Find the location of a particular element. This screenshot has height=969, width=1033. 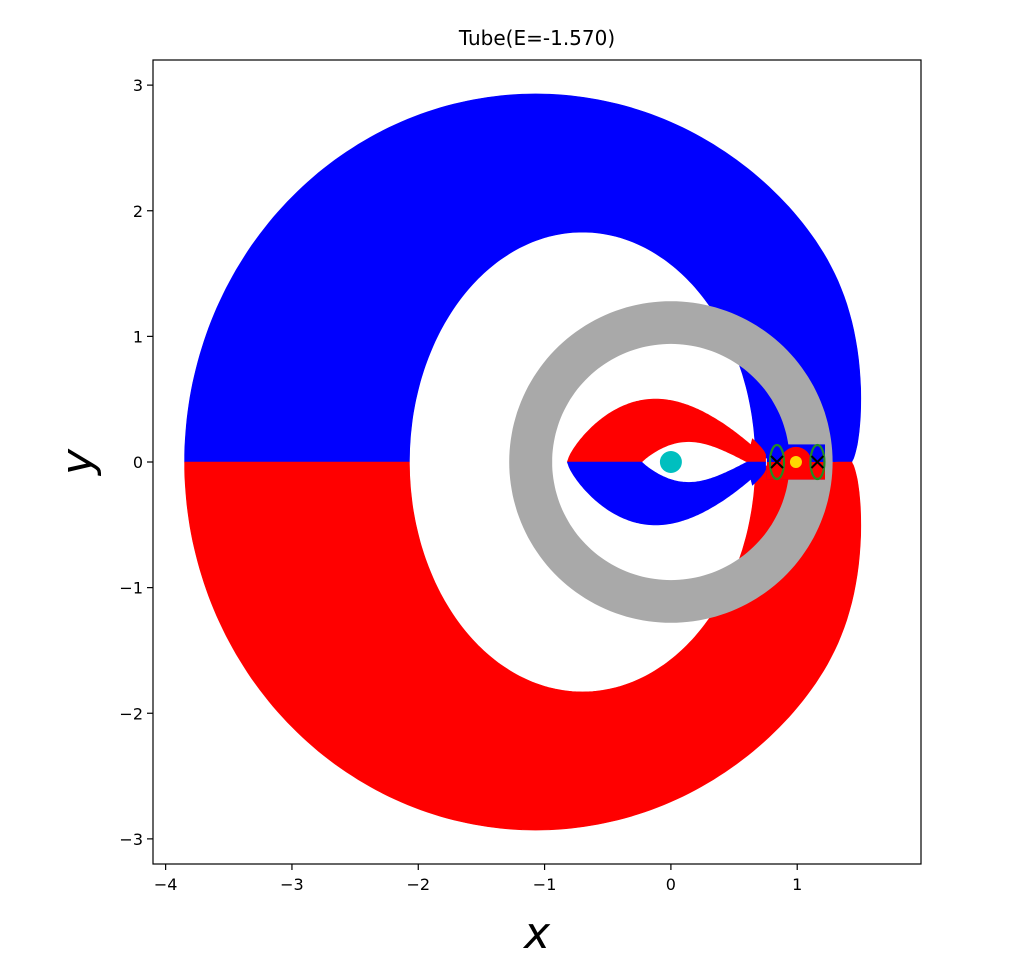

x-tick-label: −2 is located at coordinates (418, 884).